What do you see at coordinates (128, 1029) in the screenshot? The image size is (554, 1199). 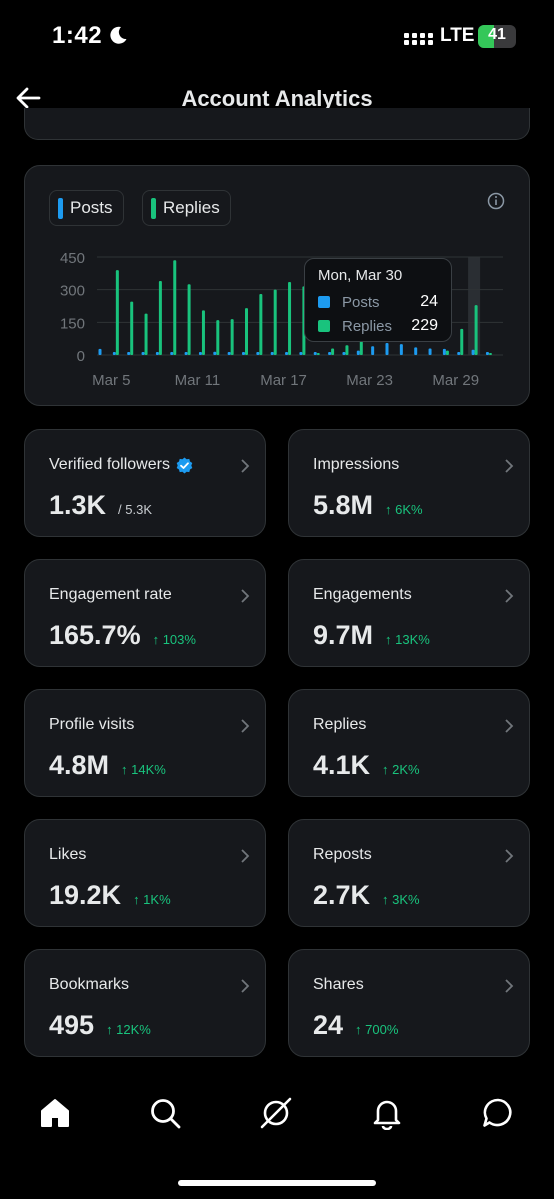 I see `stat-change: ↑ 12K%` at bounding box center [128, 1029].